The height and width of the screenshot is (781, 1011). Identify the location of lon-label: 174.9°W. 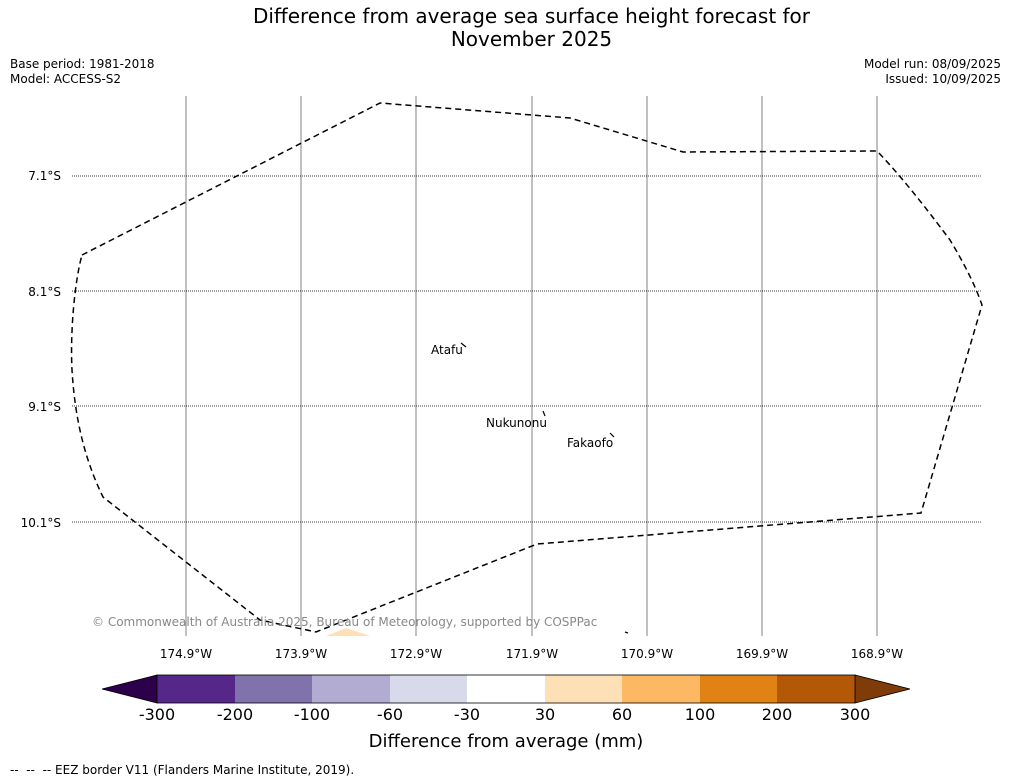
(186, 654).